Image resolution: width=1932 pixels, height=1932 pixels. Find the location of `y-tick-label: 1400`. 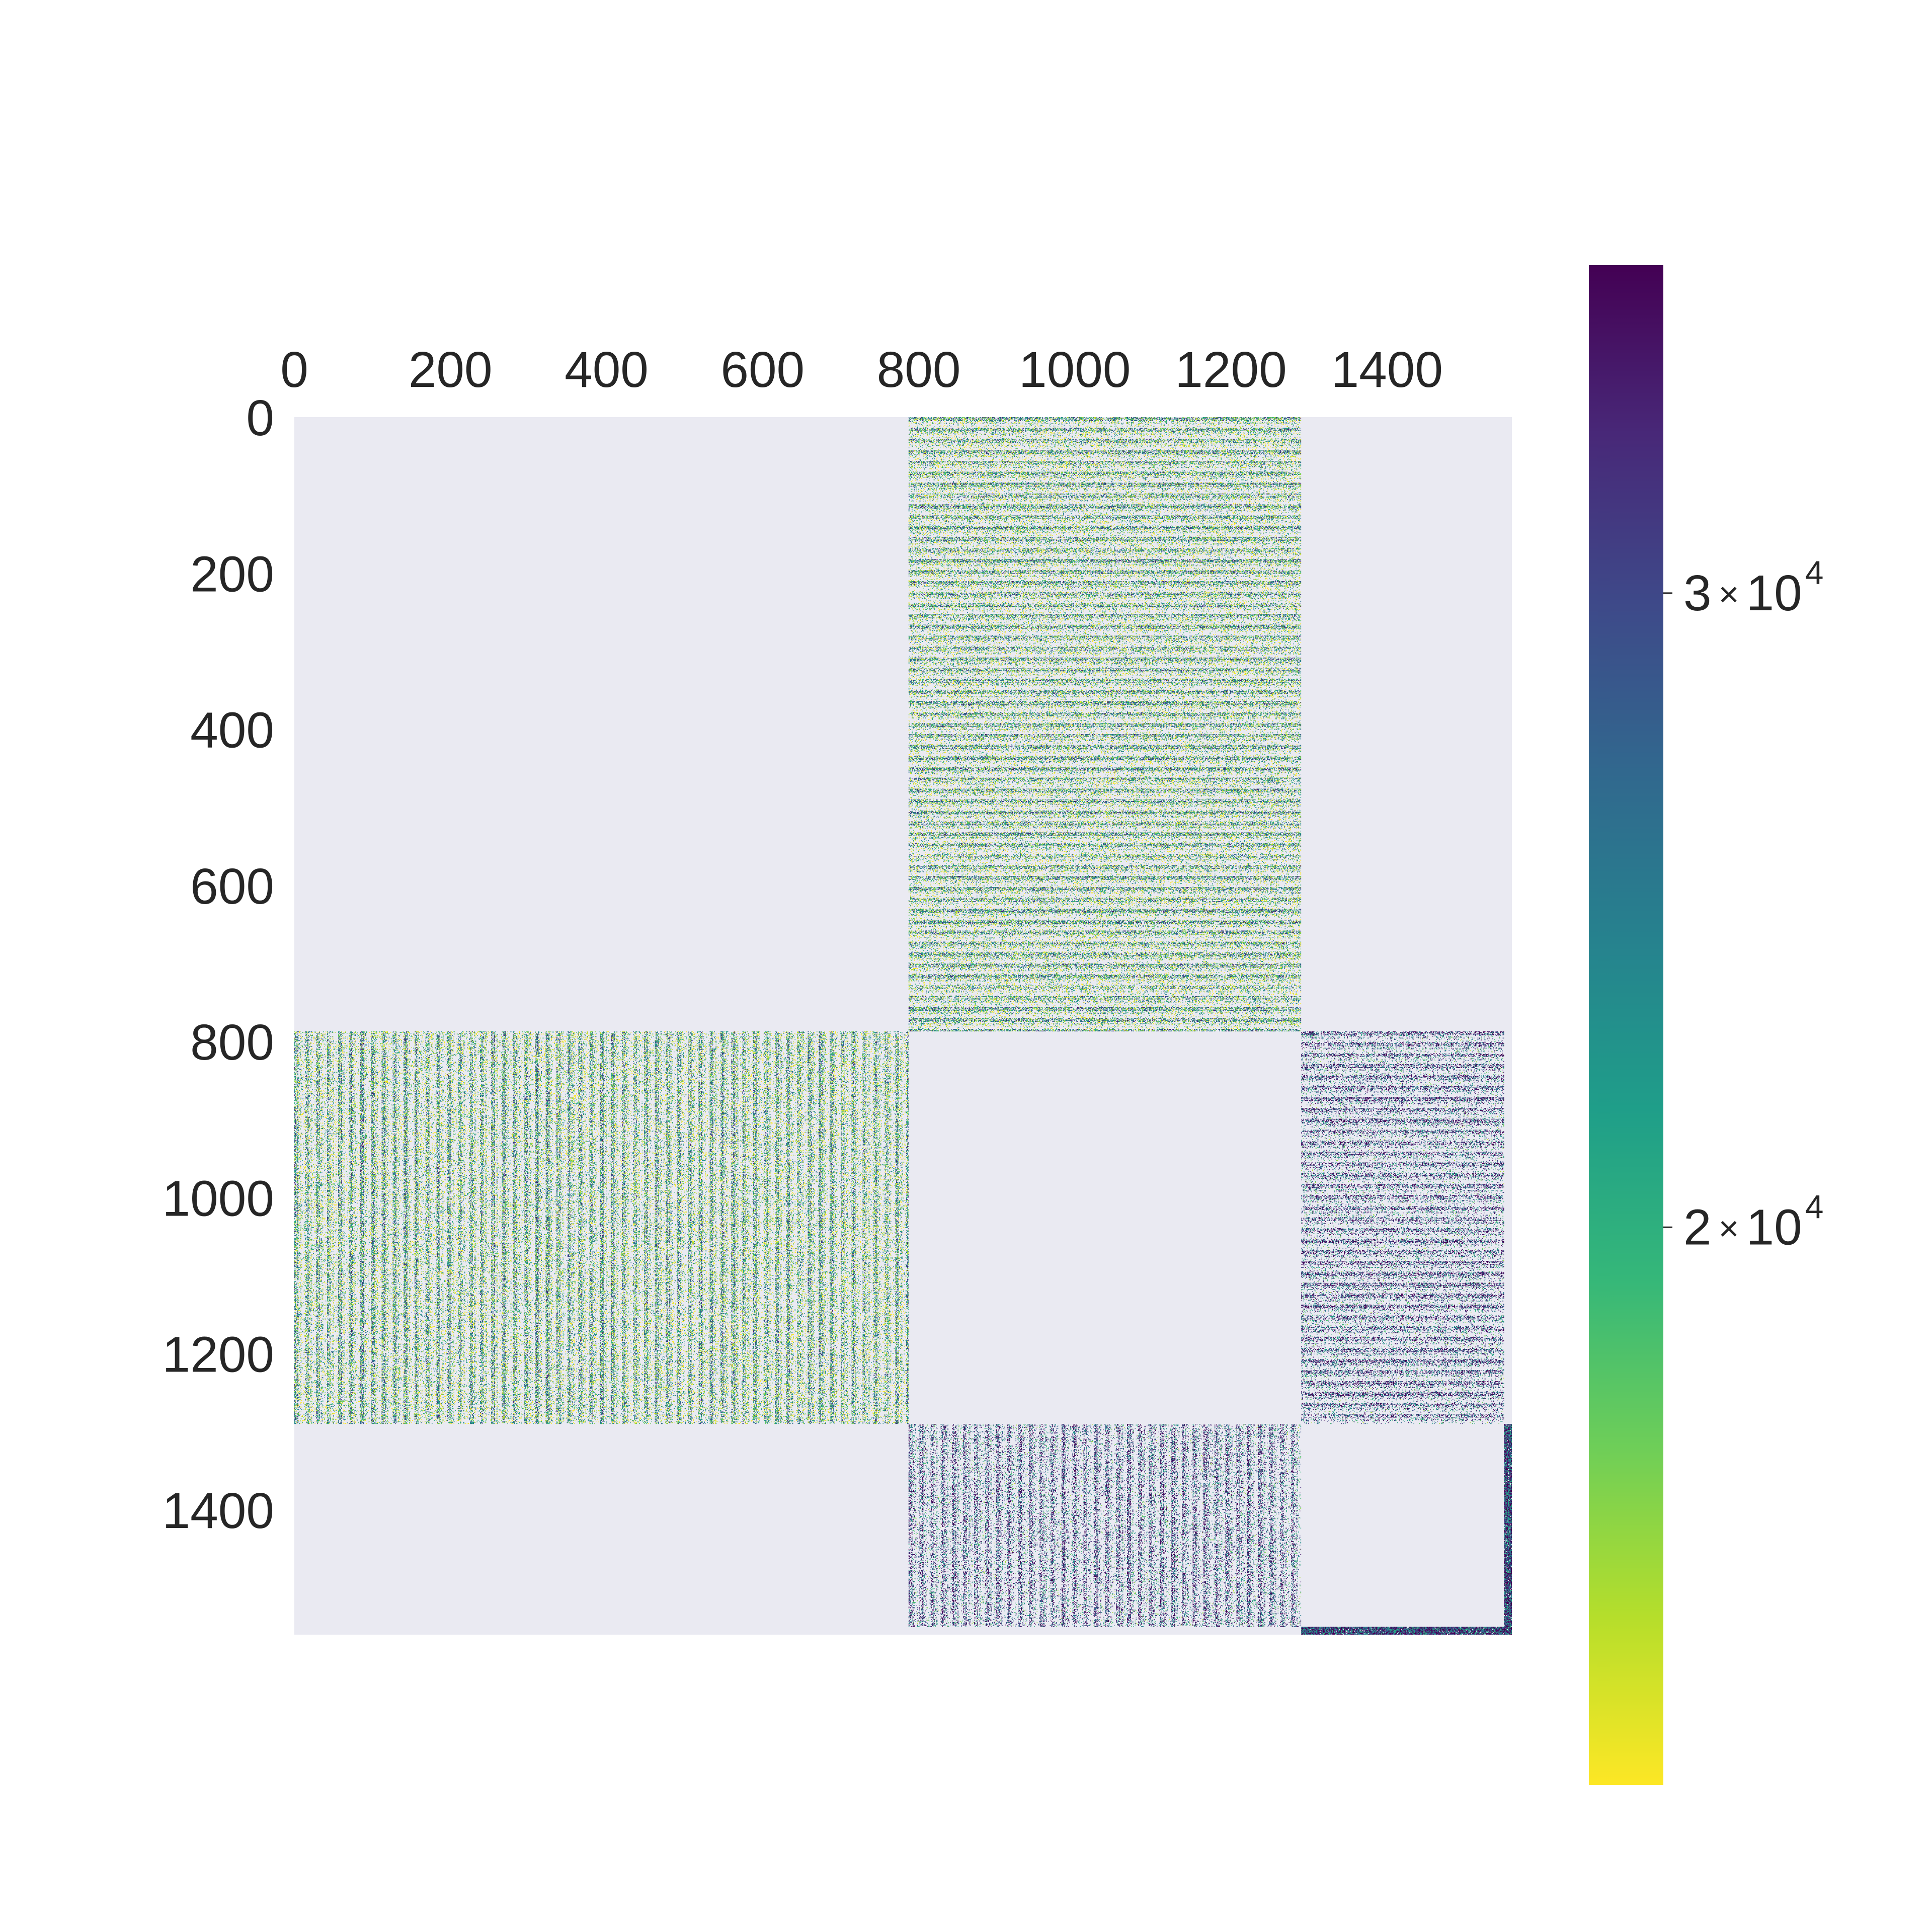

y-tick-label: 1400 is located at coordinates (219, 1511).